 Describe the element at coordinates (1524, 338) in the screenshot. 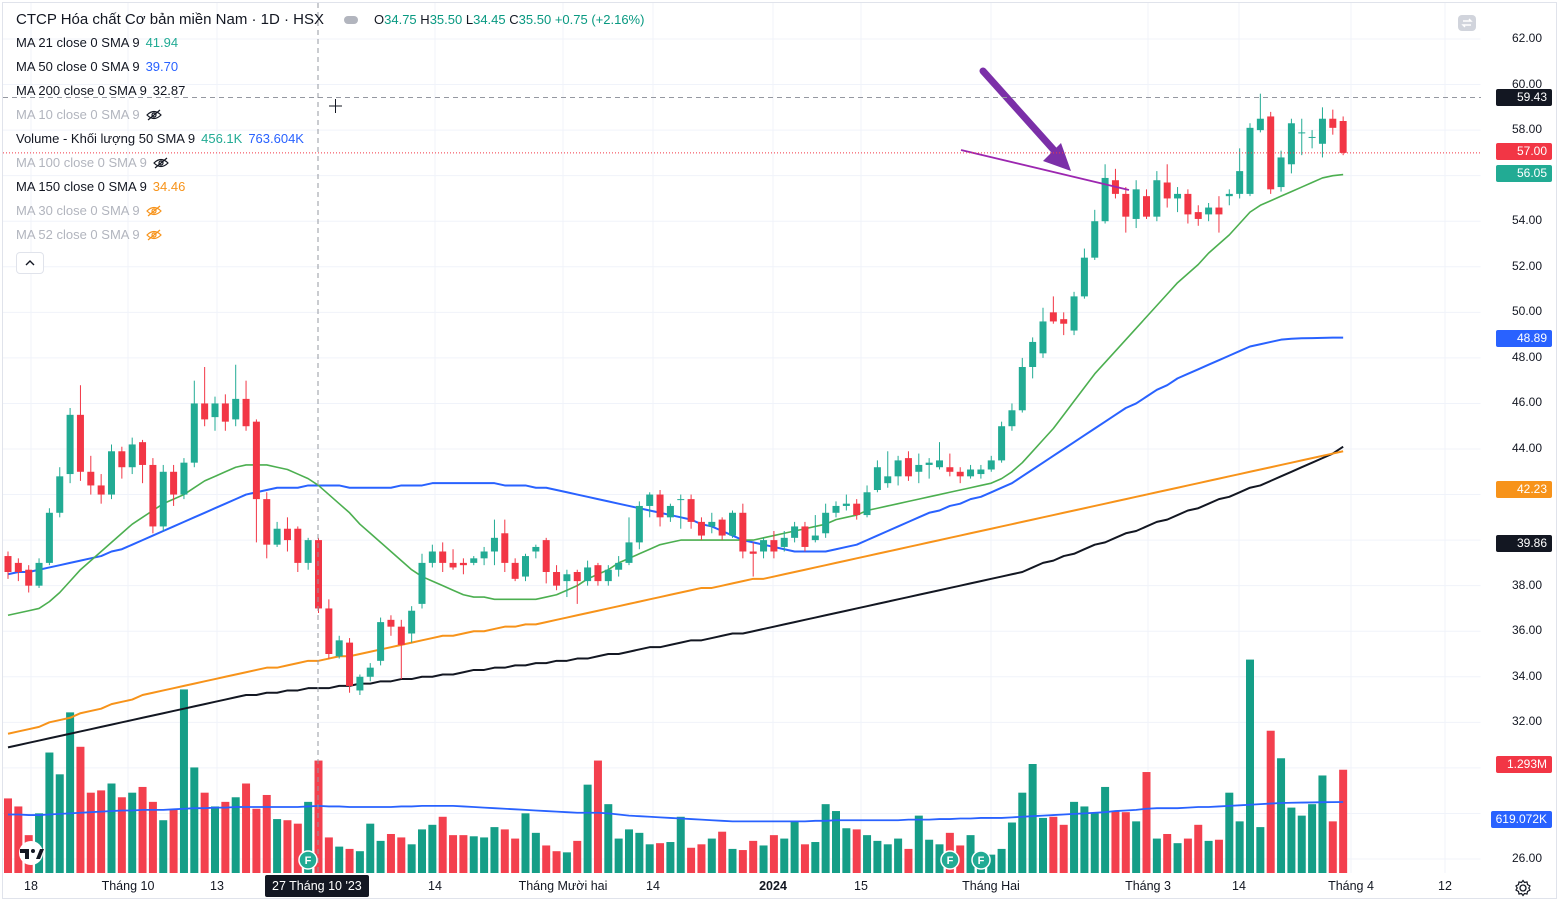

I see `ma50-price-tag: 48.89` at that location.